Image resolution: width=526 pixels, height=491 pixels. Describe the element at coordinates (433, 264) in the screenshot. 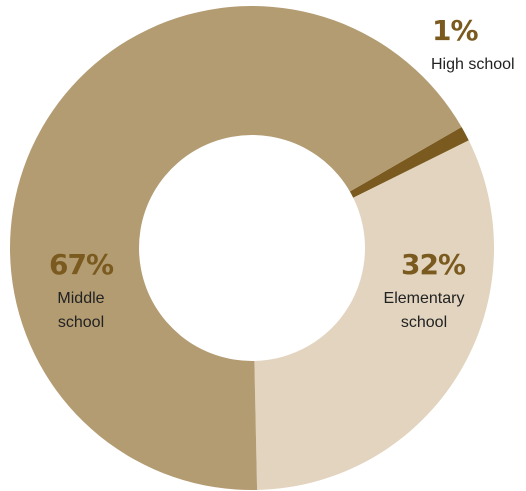

I see `pct-elementary-school: 32%` at that location.